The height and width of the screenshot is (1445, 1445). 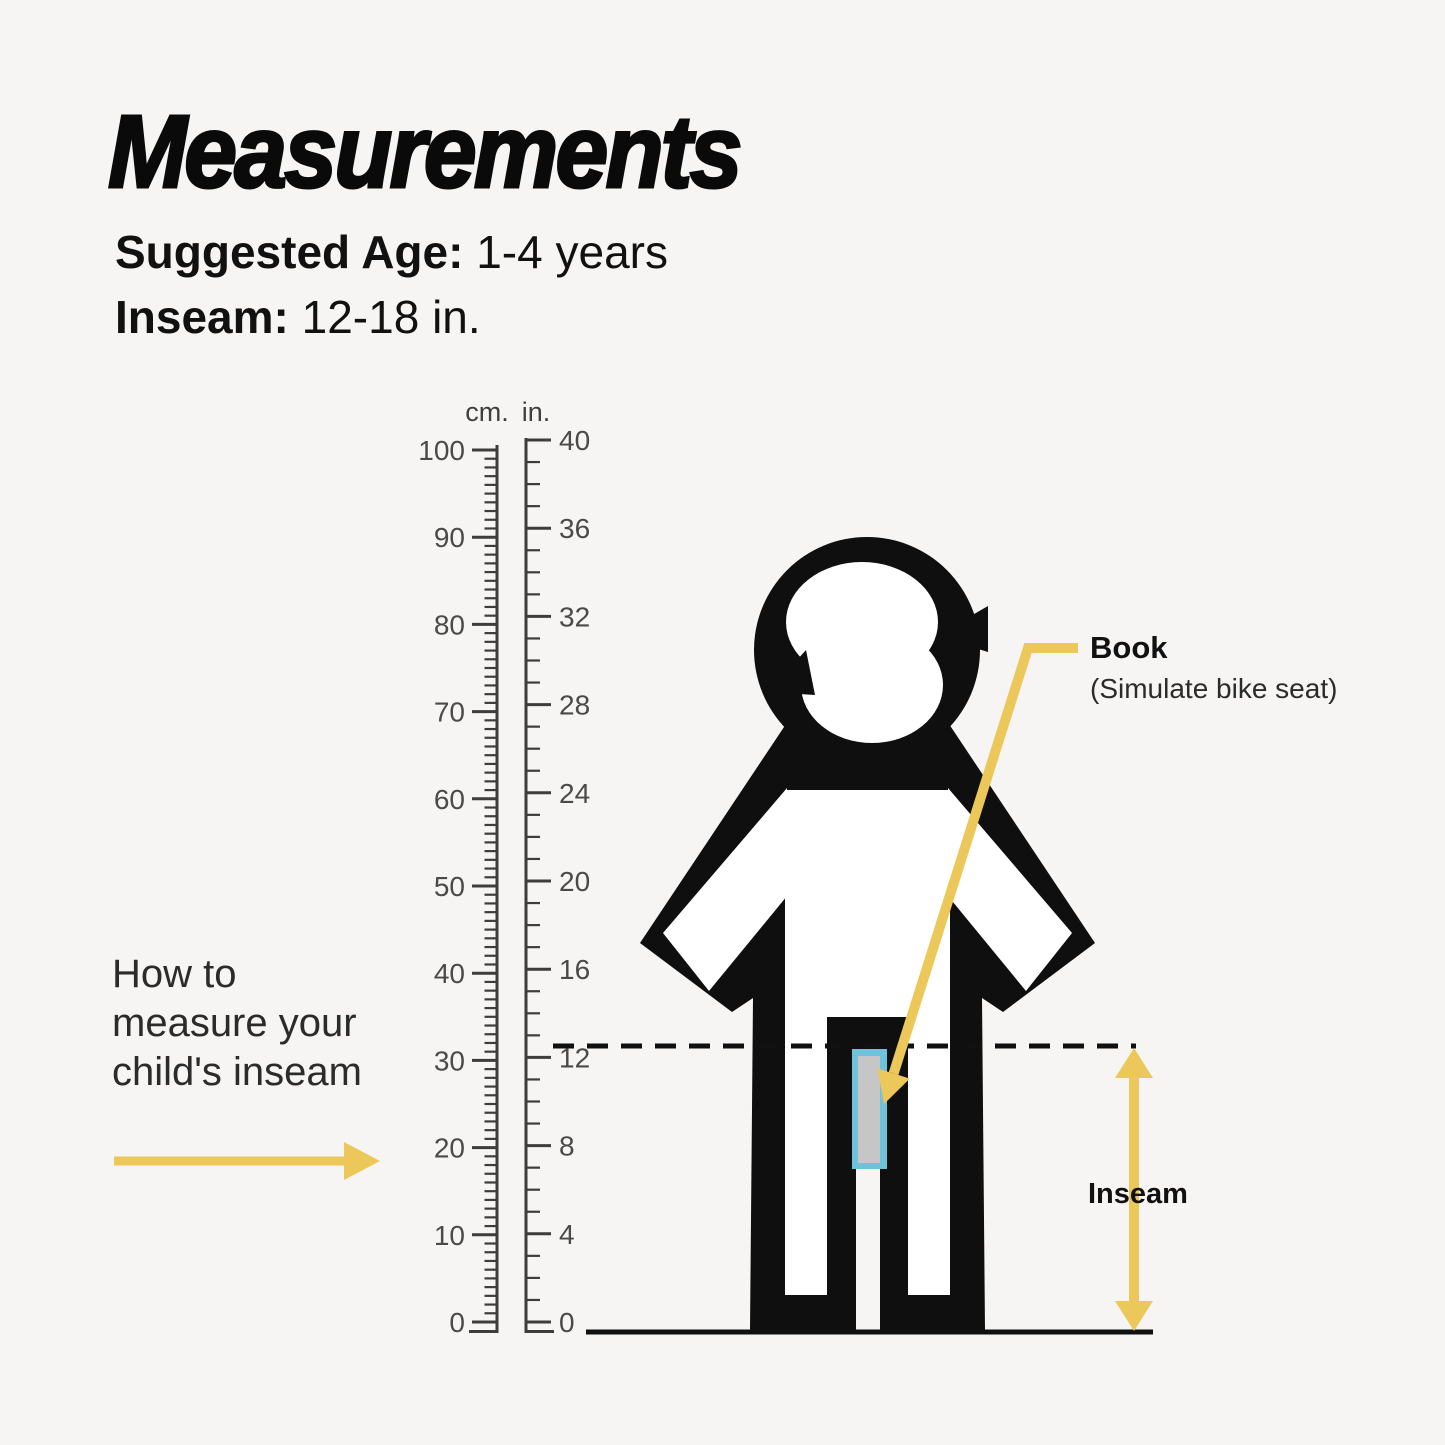 What do you see at coordinates (457, 1322) in the screenshot?
I see `cm-ruler-tick-label: 0` at bounding box center [457, 1322].